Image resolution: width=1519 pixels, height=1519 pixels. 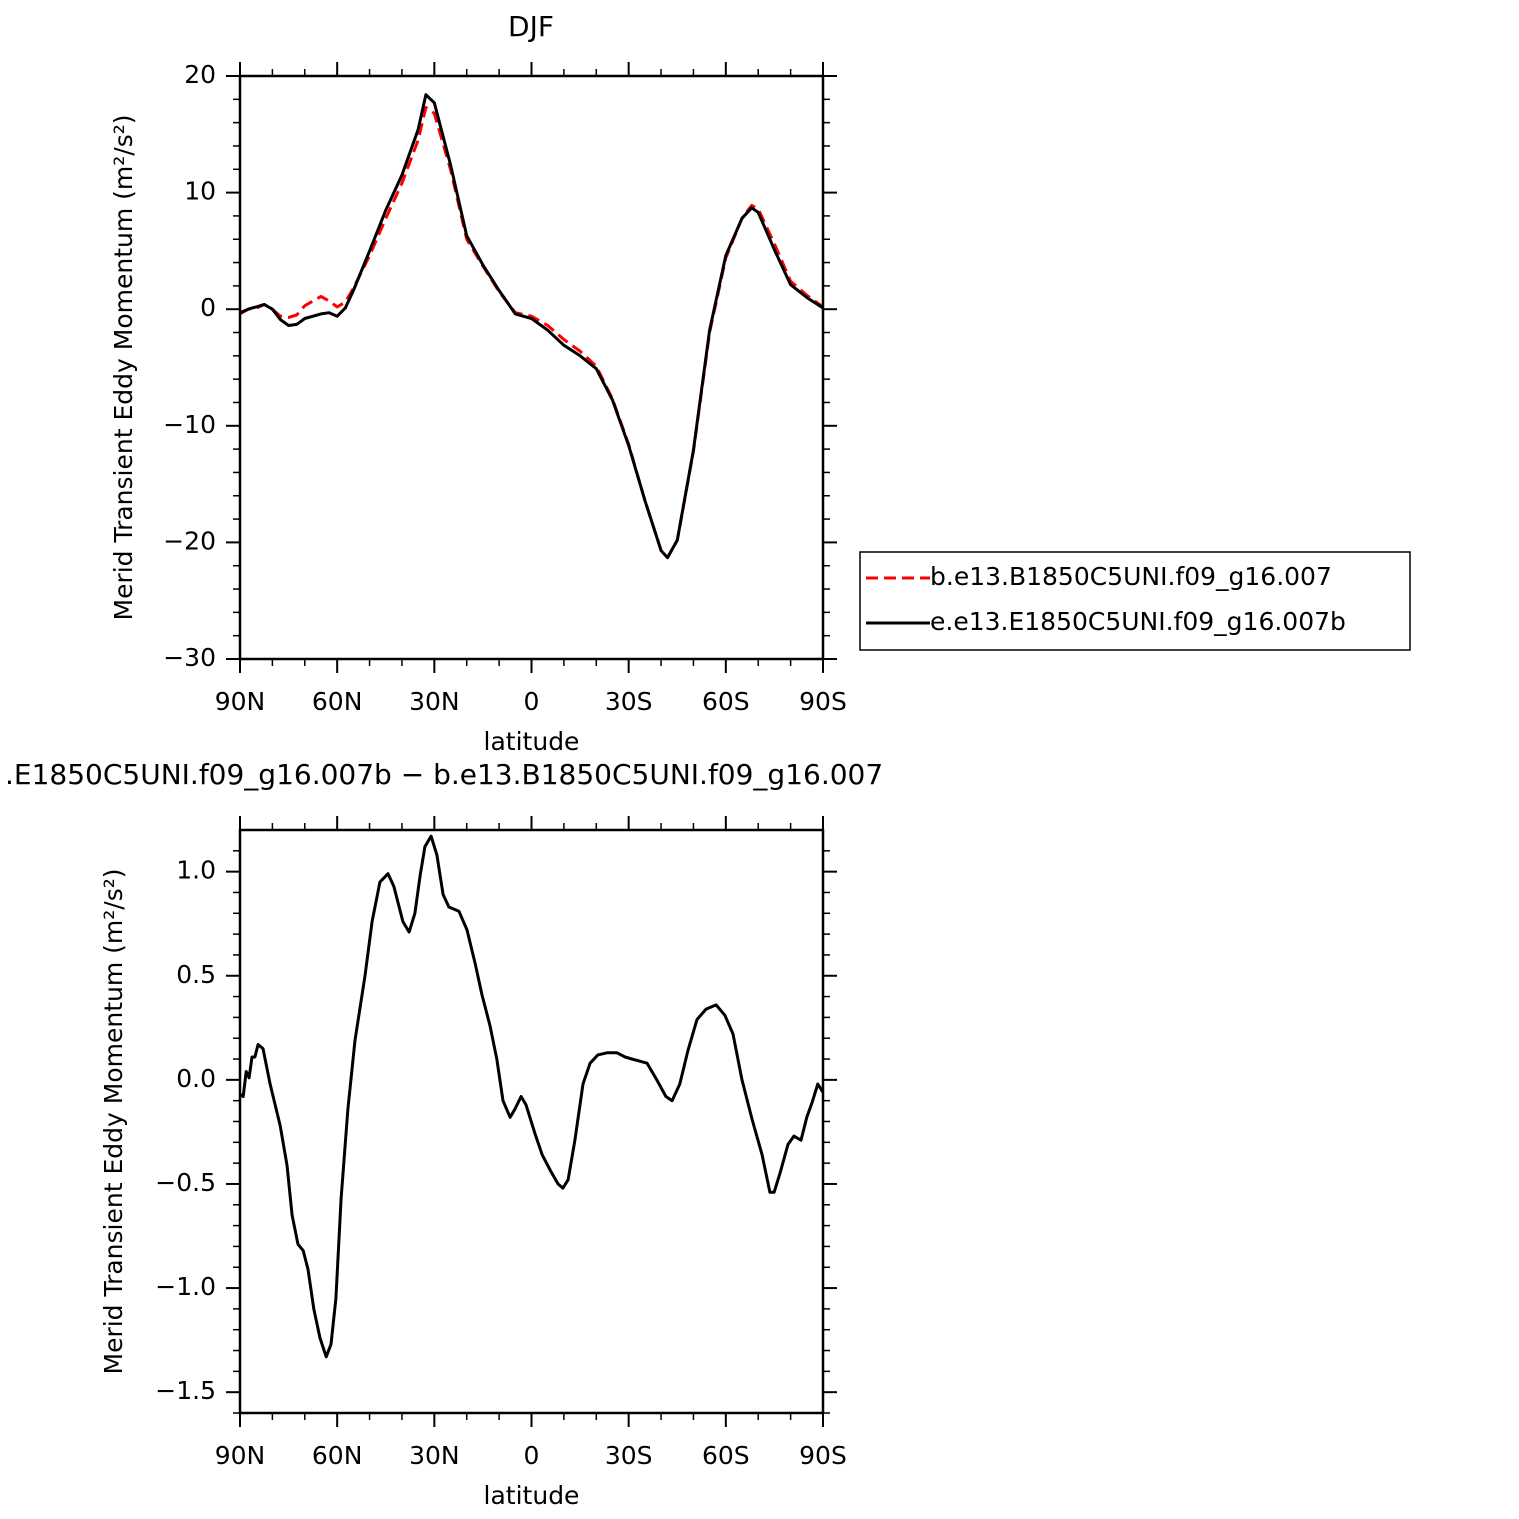 I want to click on y-tick-label: 1.0, so click(x=196, y=870).